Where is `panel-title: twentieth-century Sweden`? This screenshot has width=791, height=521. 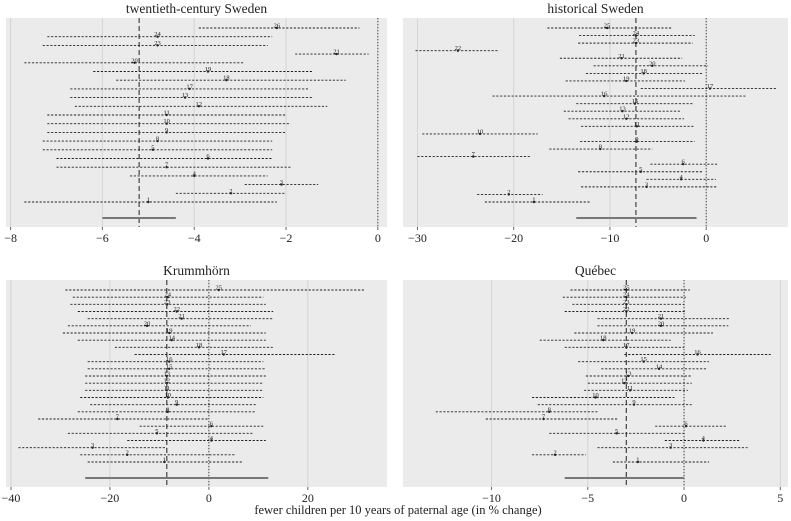
panel-title: twentieth-century Sweden is located at coordinates (197, 8).